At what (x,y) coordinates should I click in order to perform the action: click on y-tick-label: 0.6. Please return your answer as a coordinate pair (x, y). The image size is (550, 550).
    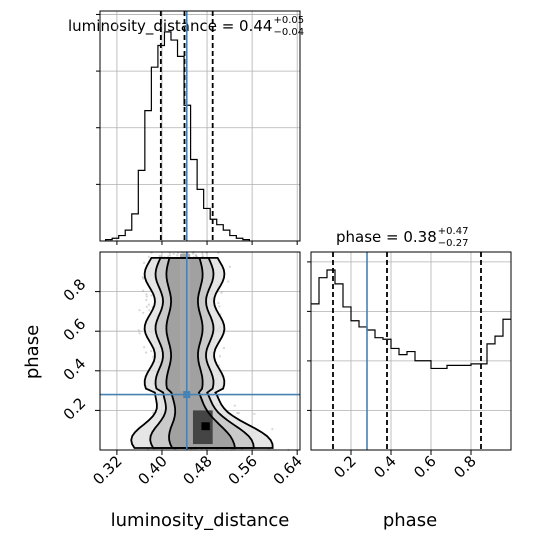
    Looking at the image, I should click on (75, 330).